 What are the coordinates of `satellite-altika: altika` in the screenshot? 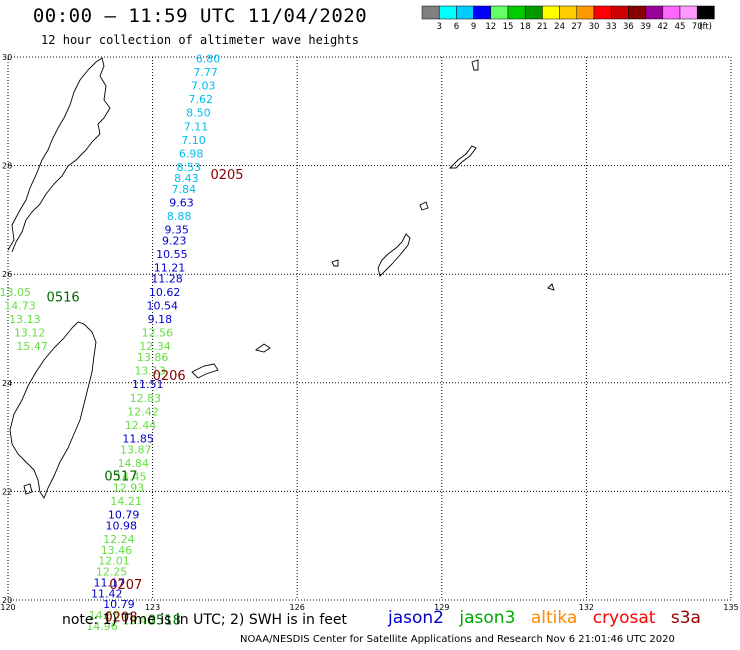 It's located at (554, 618).